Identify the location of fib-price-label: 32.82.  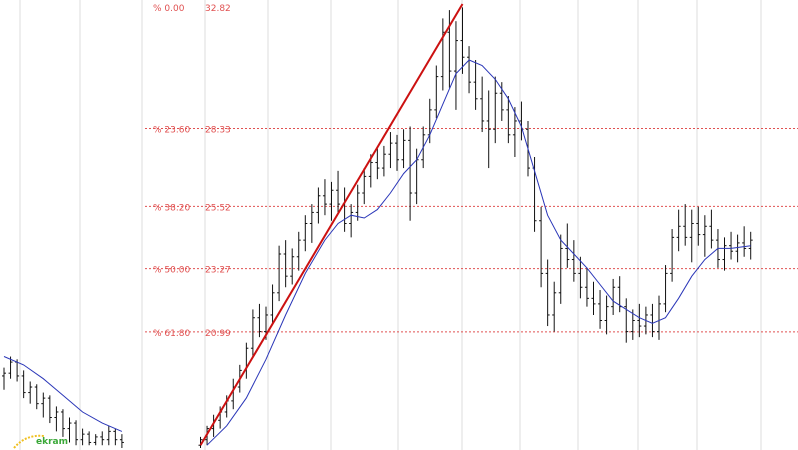
(218, 9).